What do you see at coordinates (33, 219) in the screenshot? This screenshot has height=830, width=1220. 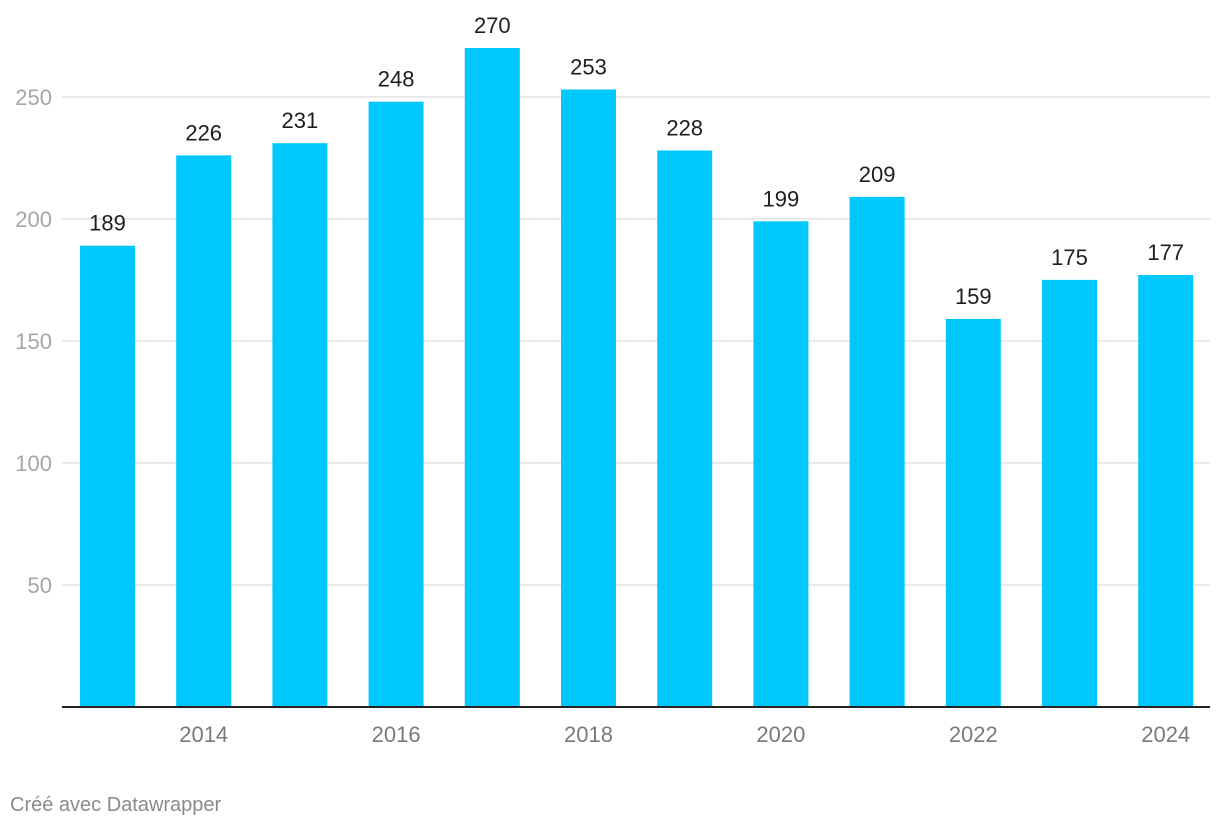 I see `y-tick-label: 200` at bounding box center [33, 219].